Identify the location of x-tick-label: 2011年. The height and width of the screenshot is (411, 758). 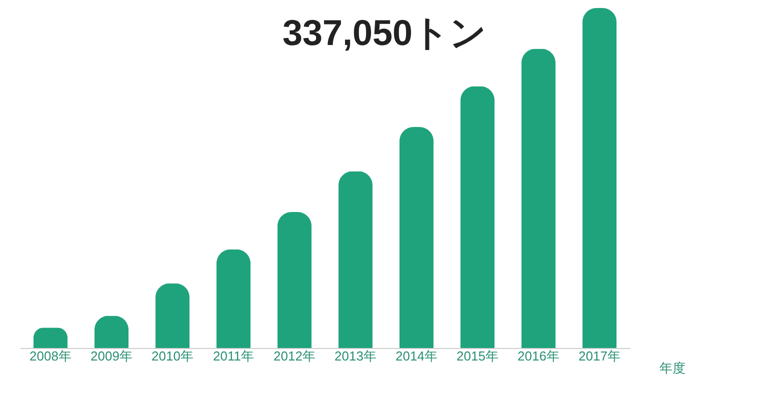
(233, 356).